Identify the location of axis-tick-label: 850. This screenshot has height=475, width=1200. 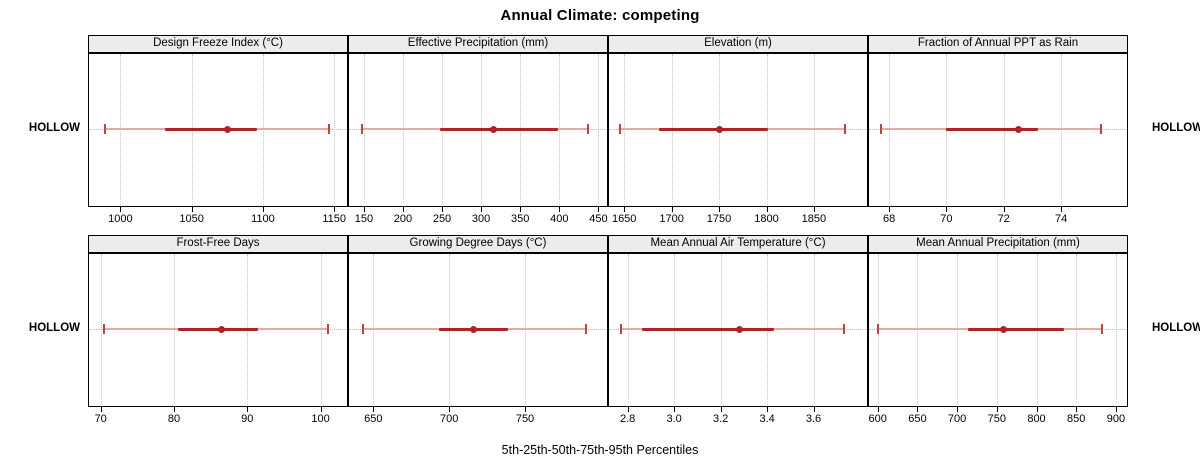
(1076, 419).